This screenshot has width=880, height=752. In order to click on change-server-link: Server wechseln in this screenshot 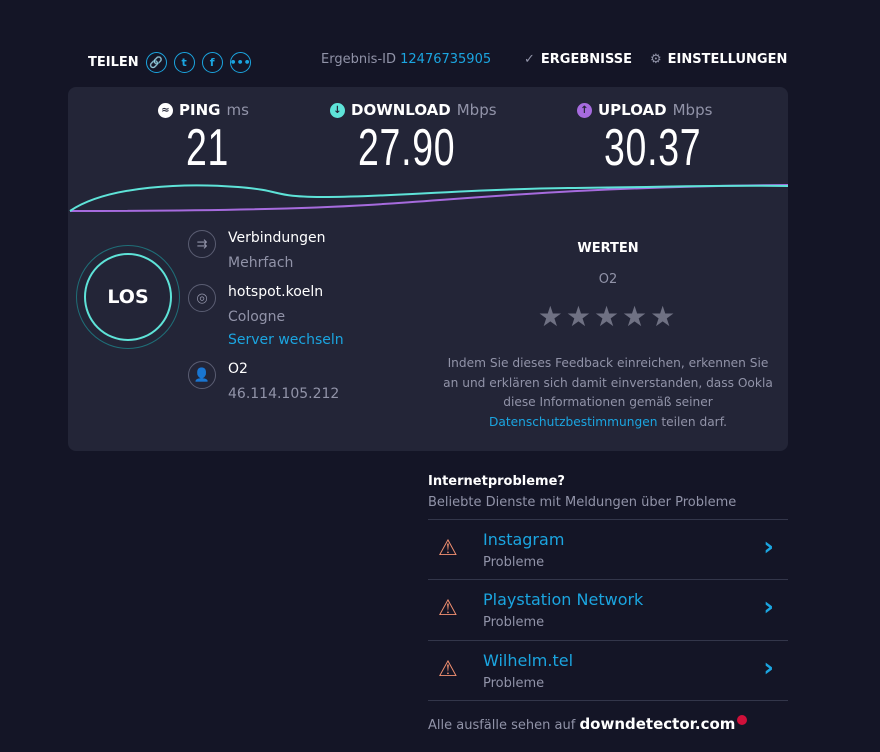, I will do `click(286, 340)`.